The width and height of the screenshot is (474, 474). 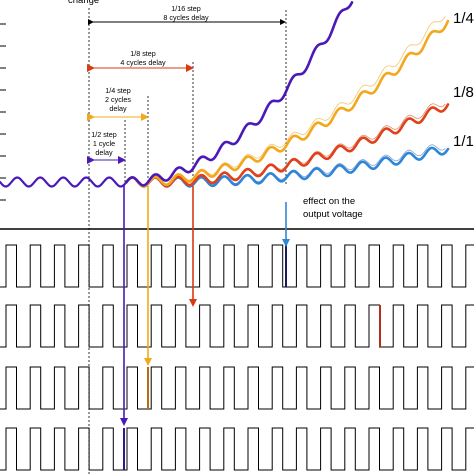 What do you see at coordinates (64, 182) in the screenshot?
I see `waveform-baseline` at bounding box center [64, 182].